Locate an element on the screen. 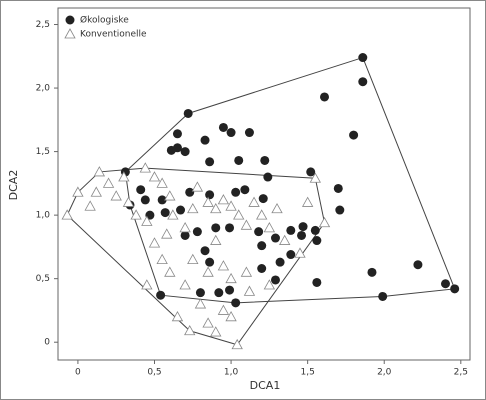  y-tick-label: 0,5 is located at coordinates (43, 279).